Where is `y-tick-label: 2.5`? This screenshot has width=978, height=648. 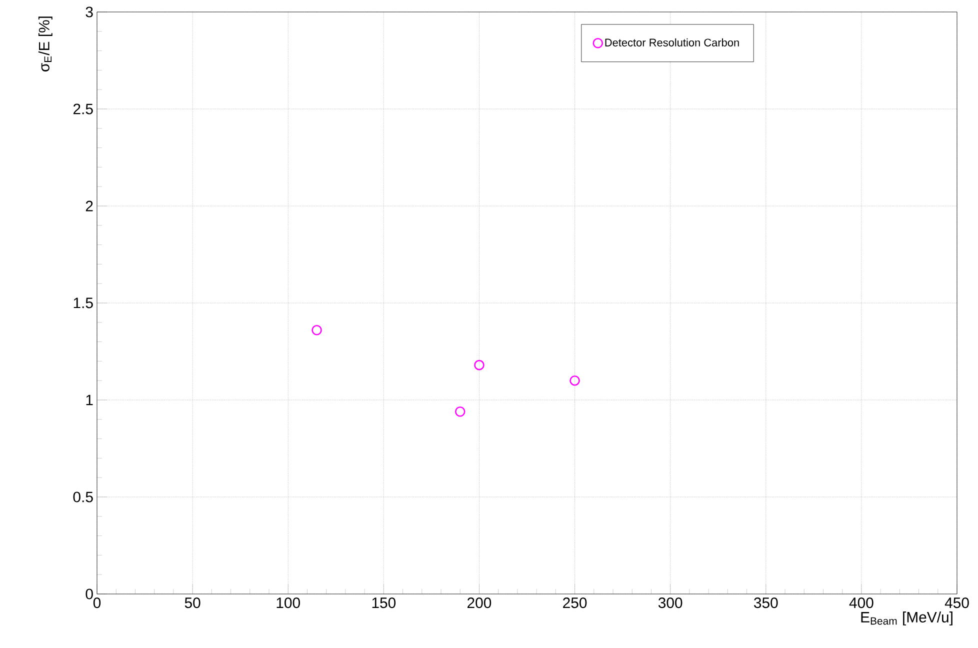
y-tick-label: 2.5 is located at coordinates (83, 109).